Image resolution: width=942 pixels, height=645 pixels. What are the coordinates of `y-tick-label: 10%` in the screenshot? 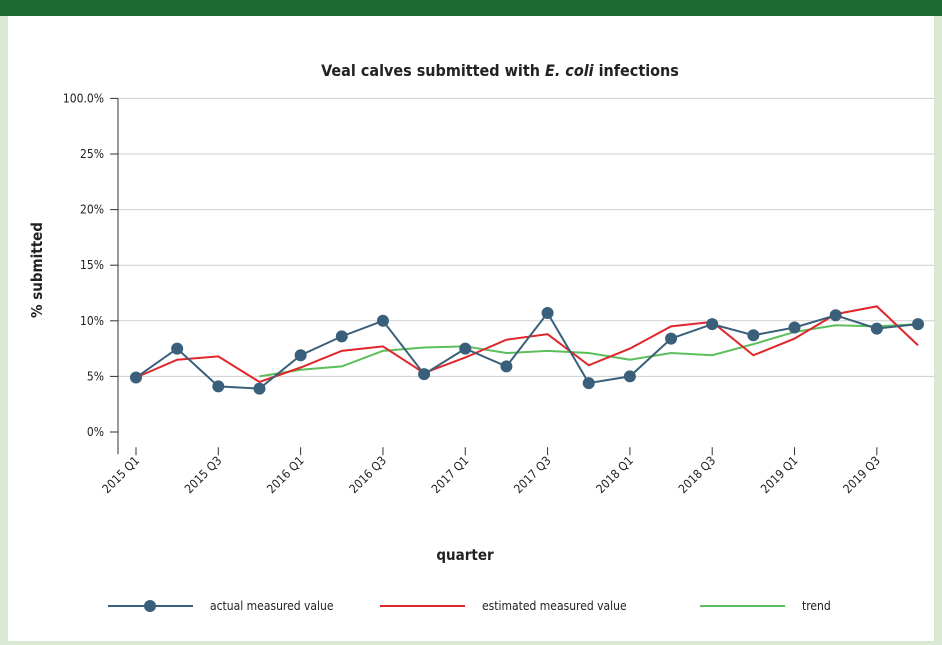 It's located at (92, 321).